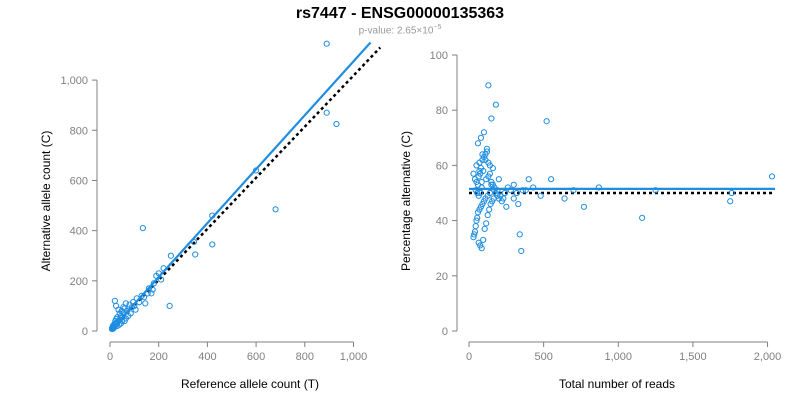  What do you see at coordinates (442, 277) in the screenshot?
I see `y-tick-label-2: 20` at bounding box center [442, 277].